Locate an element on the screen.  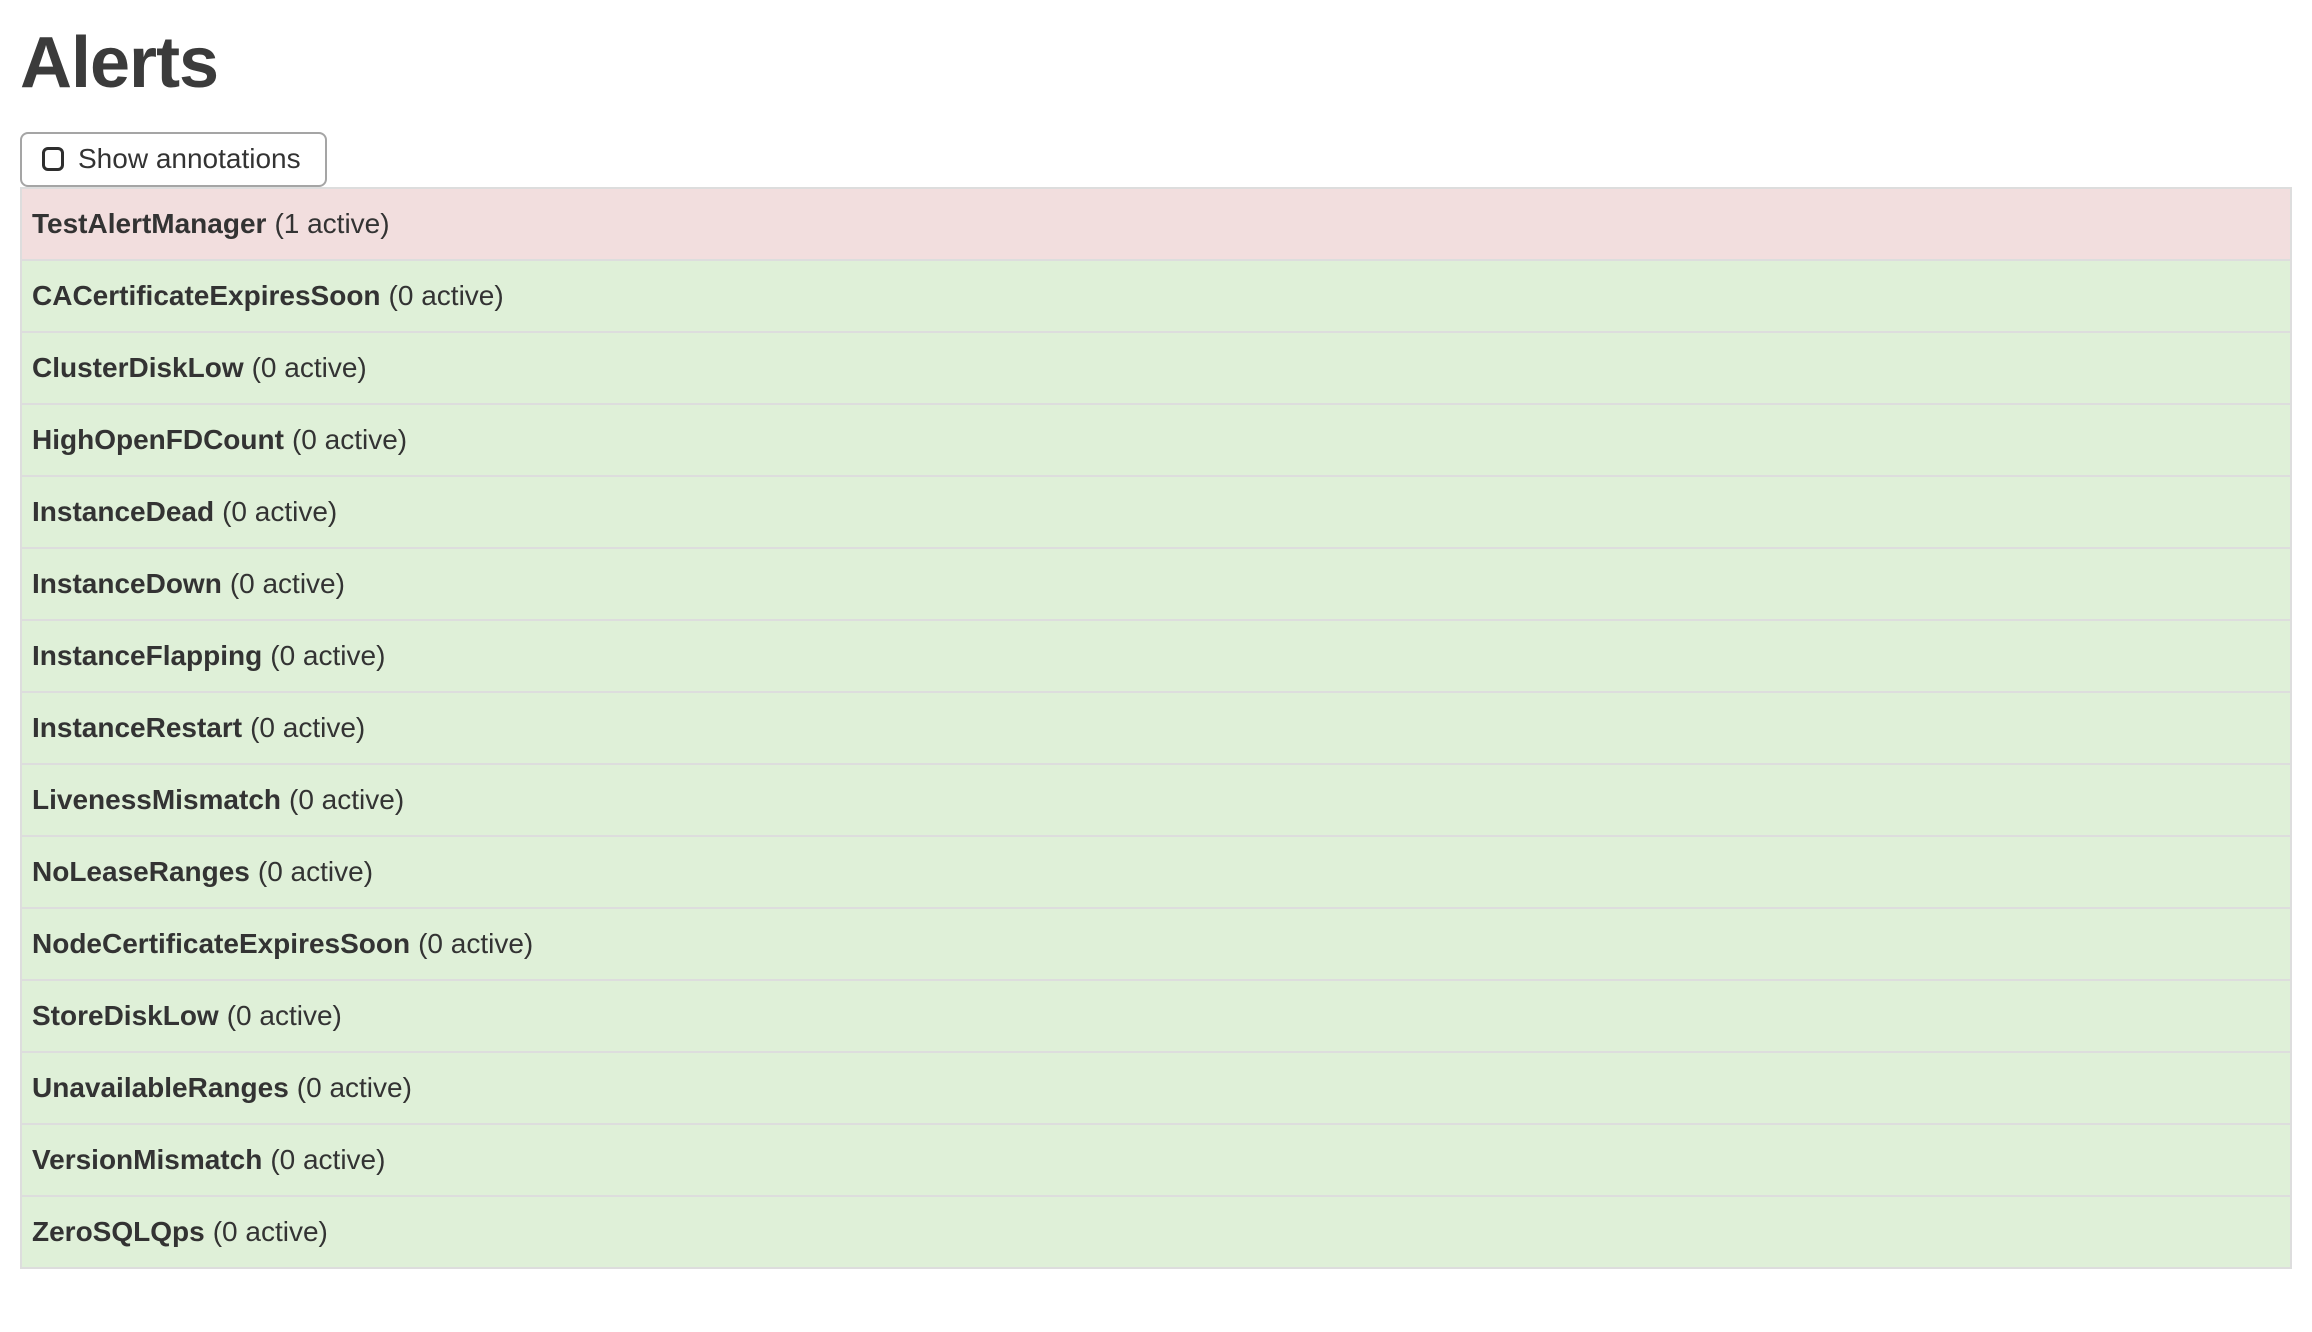
alert-active-count: (1 active) is located at coordinates (332, 223).